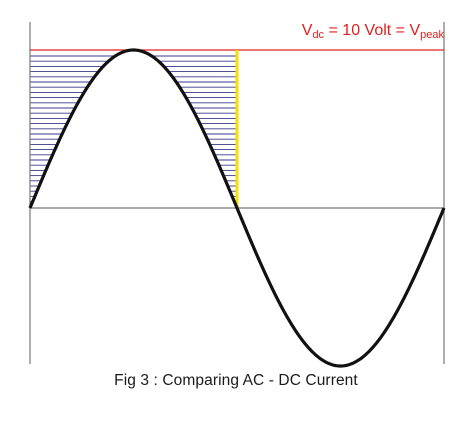 This screenshot has width=472, height=421. I want to click on label-dc-sub: dc, so click(318, 35).